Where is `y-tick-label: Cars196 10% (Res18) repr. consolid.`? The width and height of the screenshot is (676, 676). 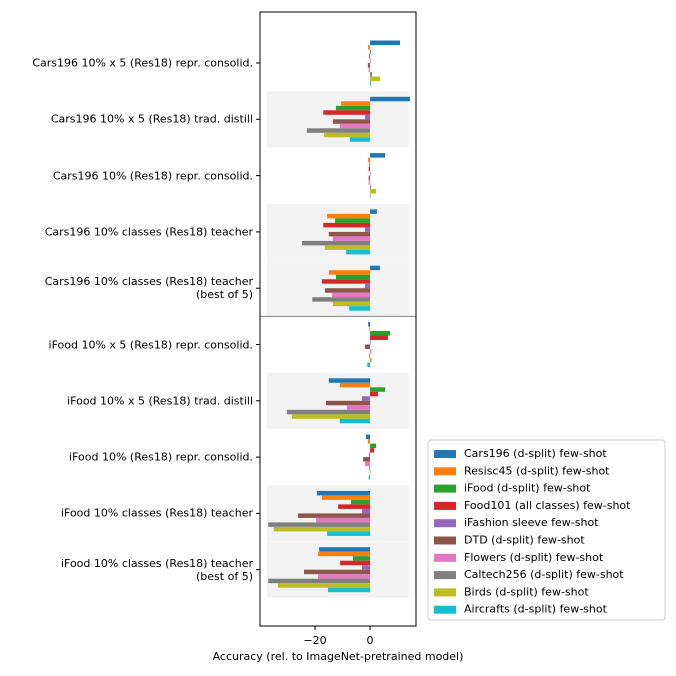 y-tick-label: Cars196 10% (Res18) repr. consolid. is located at coordinates (152, 176).